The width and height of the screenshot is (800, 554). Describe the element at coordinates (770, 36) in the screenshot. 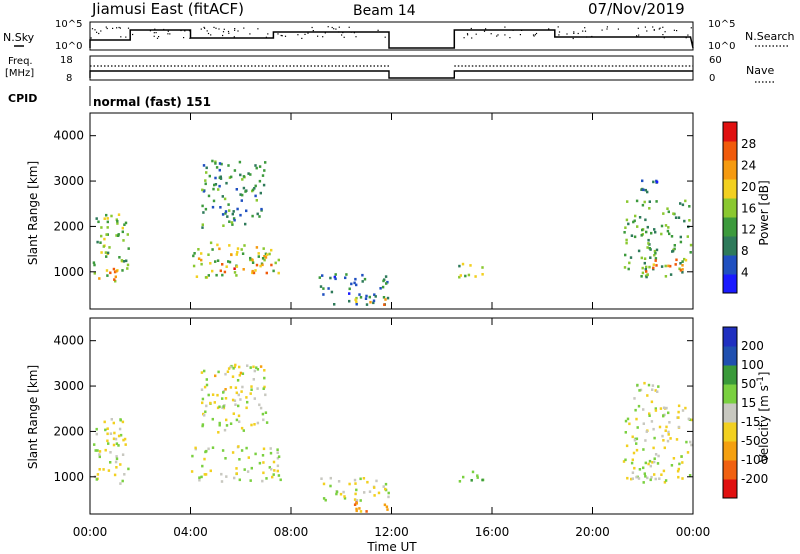

I see `nsearch-label: N.Search` at that location.